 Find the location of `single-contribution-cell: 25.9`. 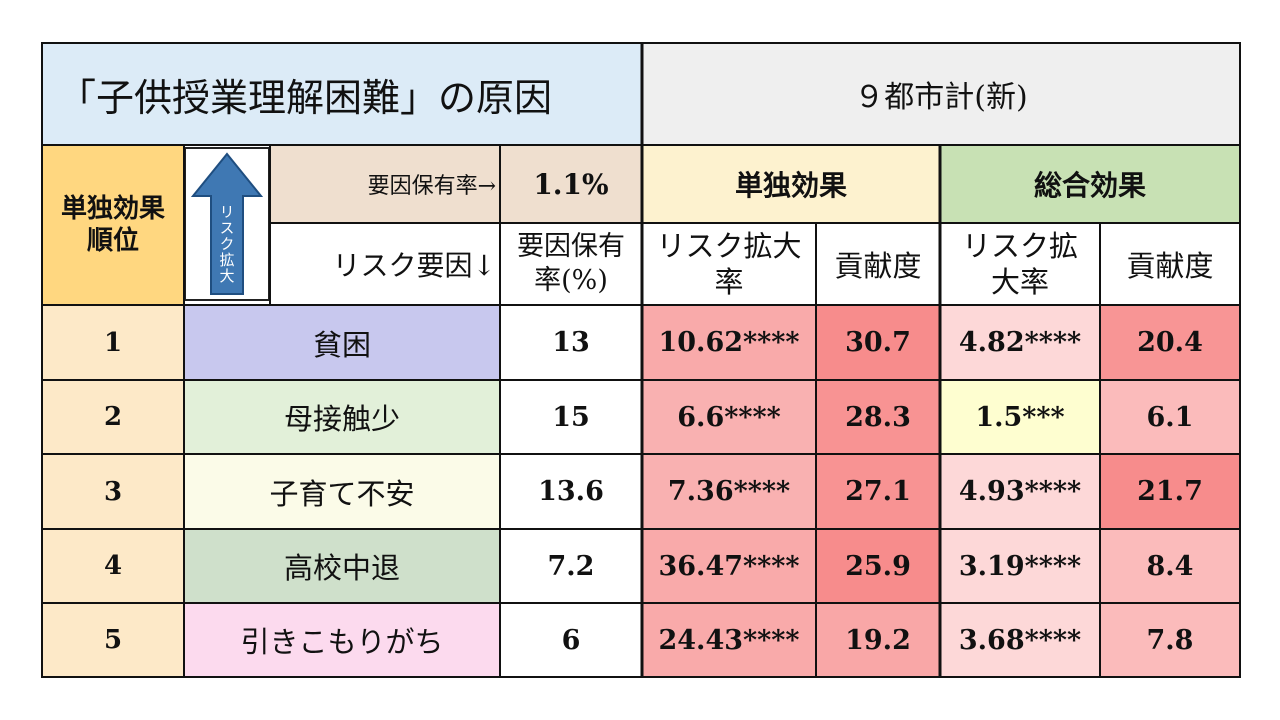

single-contribution-cell: 25.9 is located at coordinates (878, 566).